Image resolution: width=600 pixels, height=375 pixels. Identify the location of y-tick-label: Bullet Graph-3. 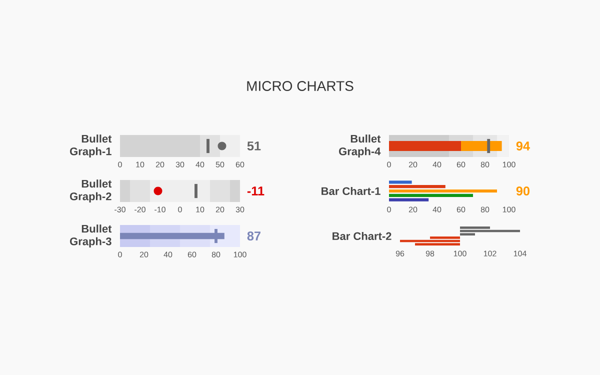
(91, 236).